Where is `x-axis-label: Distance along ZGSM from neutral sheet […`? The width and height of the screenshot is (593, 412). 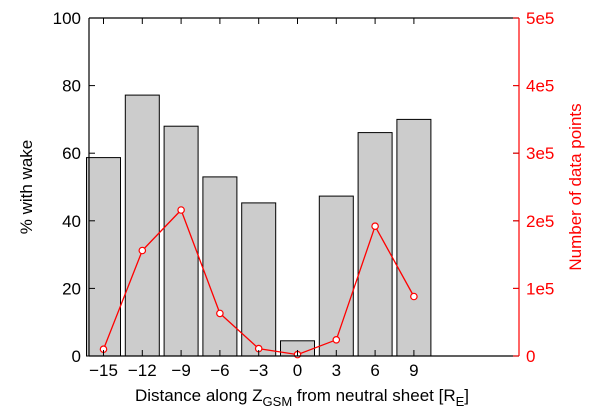
x-axis-label: Distance along ZGSM from neutral sheet [… is located at coordinates (302, 397).